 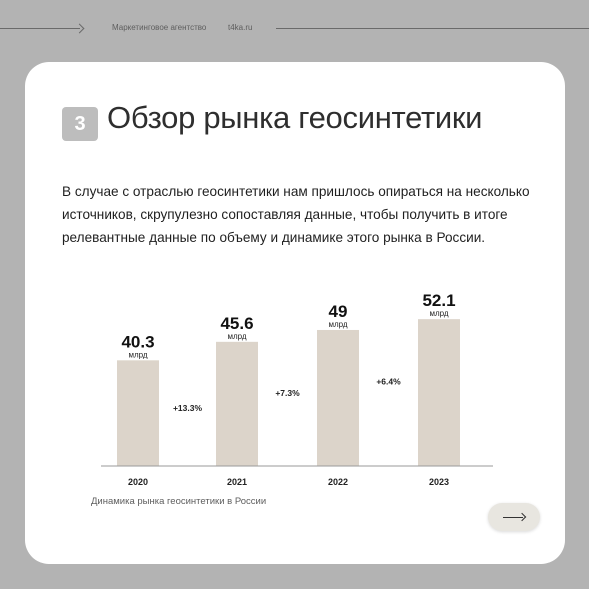 What do you see at coordinates (80, 124) in the screenshot?
I see `section-number-badge: 3` at bounding box center [80, 124].